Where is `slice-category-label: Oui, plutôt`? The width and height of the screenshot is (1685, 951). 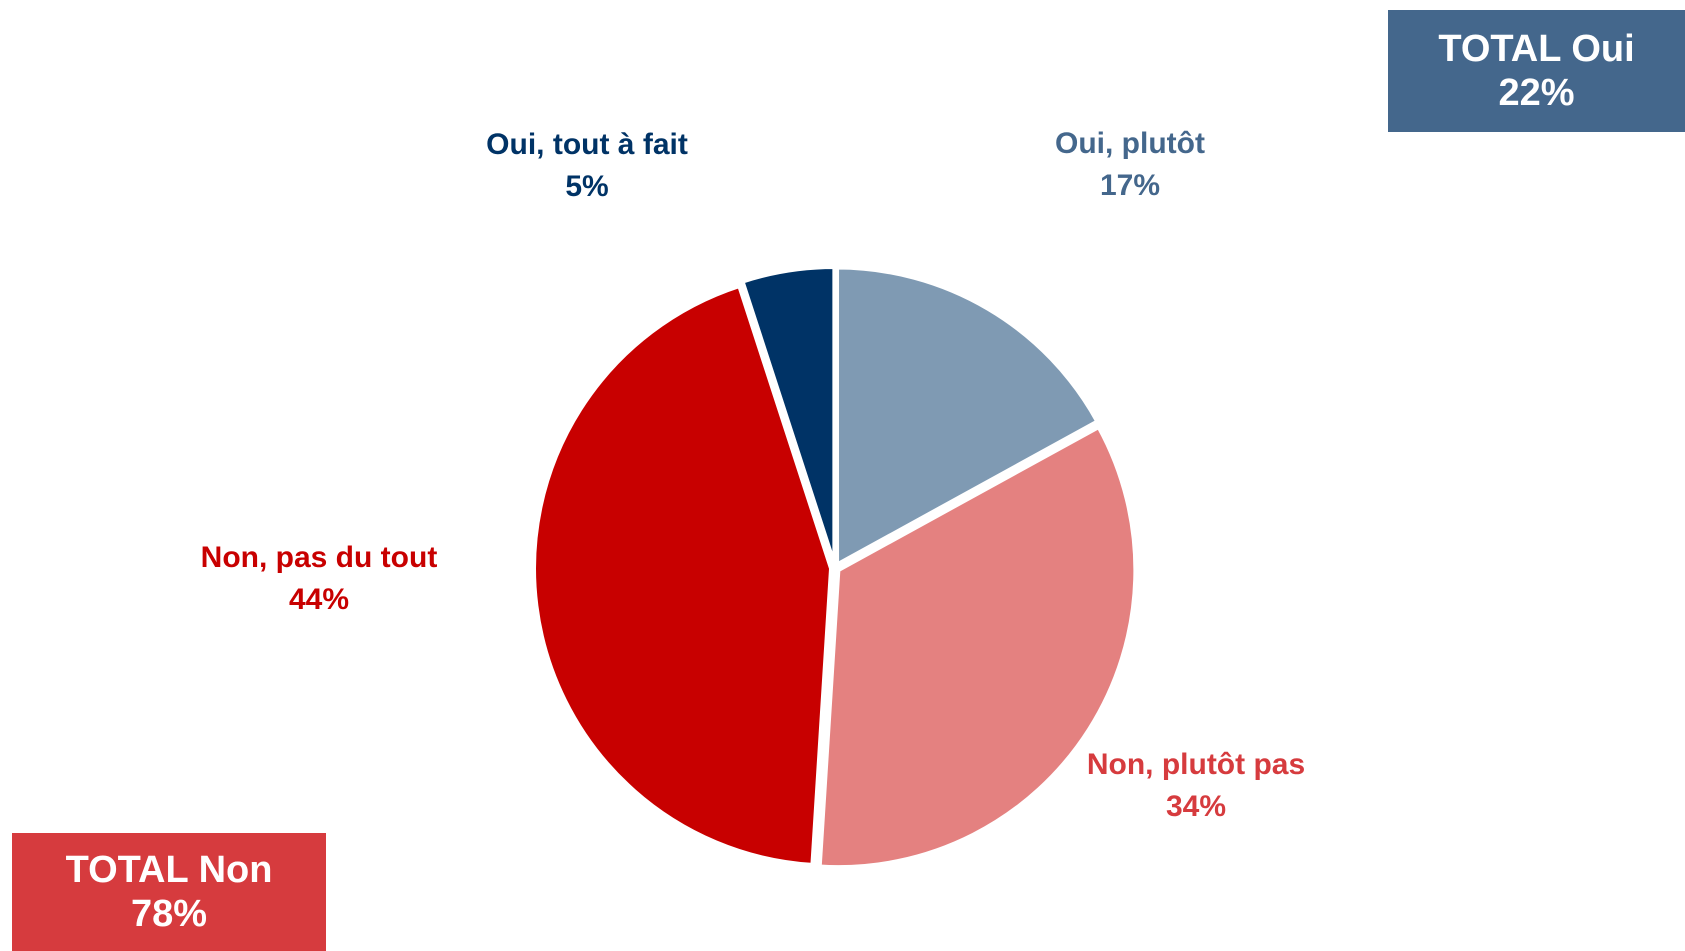 slice-category-label: Oui, plutôt is located at coordinates (1130, 143).